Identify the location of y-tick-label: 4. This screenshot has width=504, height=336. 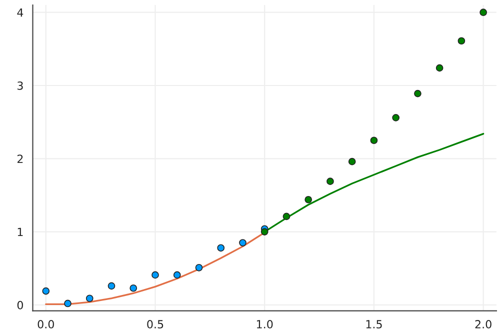
(20, 12).